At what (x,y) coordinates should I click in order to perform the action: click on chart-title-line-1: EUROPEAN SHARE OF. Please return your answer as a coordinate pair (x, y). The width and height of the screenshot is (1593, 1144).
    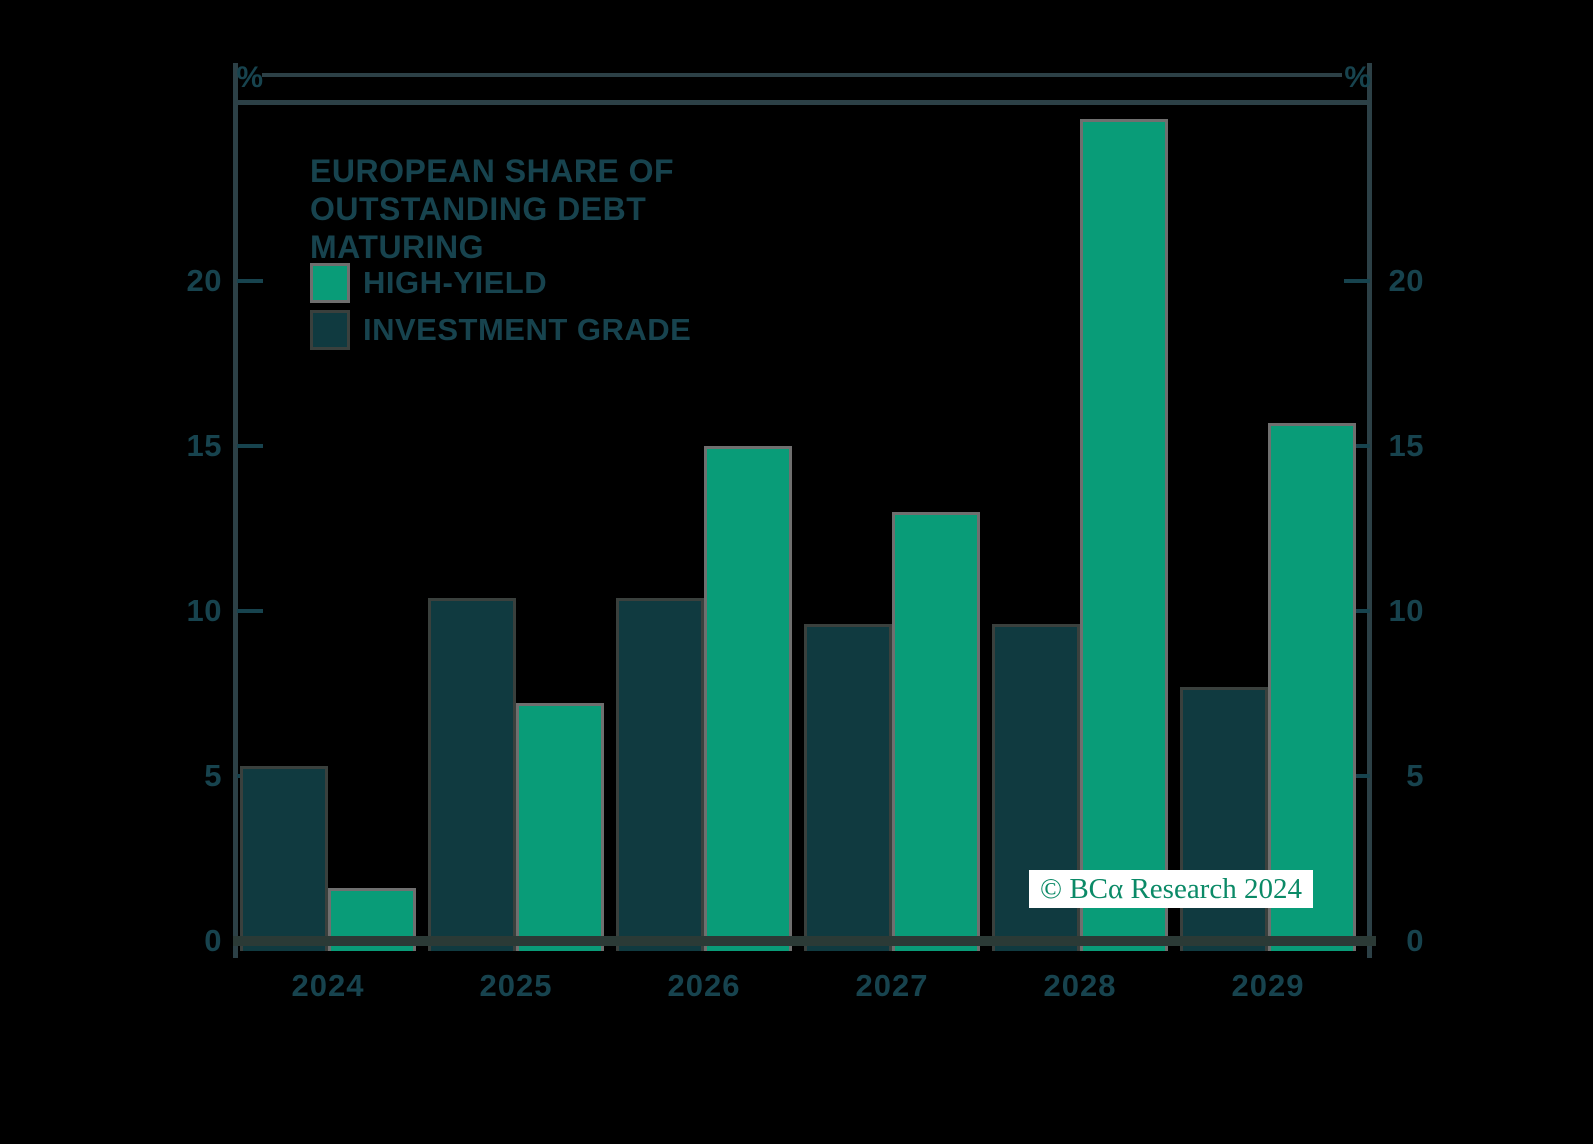
    Looking at the image, I should click on (492, 171).